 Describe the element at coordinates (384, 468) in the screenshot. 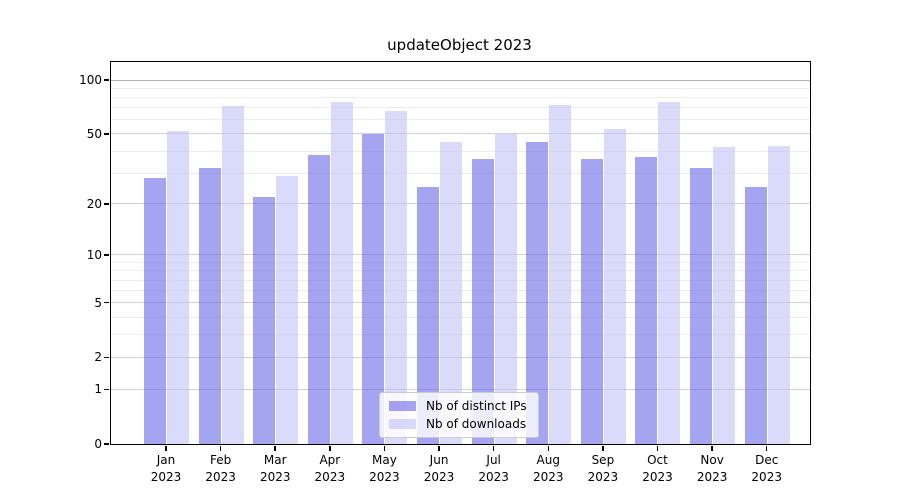

I see `x-tick-label: May 2023` at that location.